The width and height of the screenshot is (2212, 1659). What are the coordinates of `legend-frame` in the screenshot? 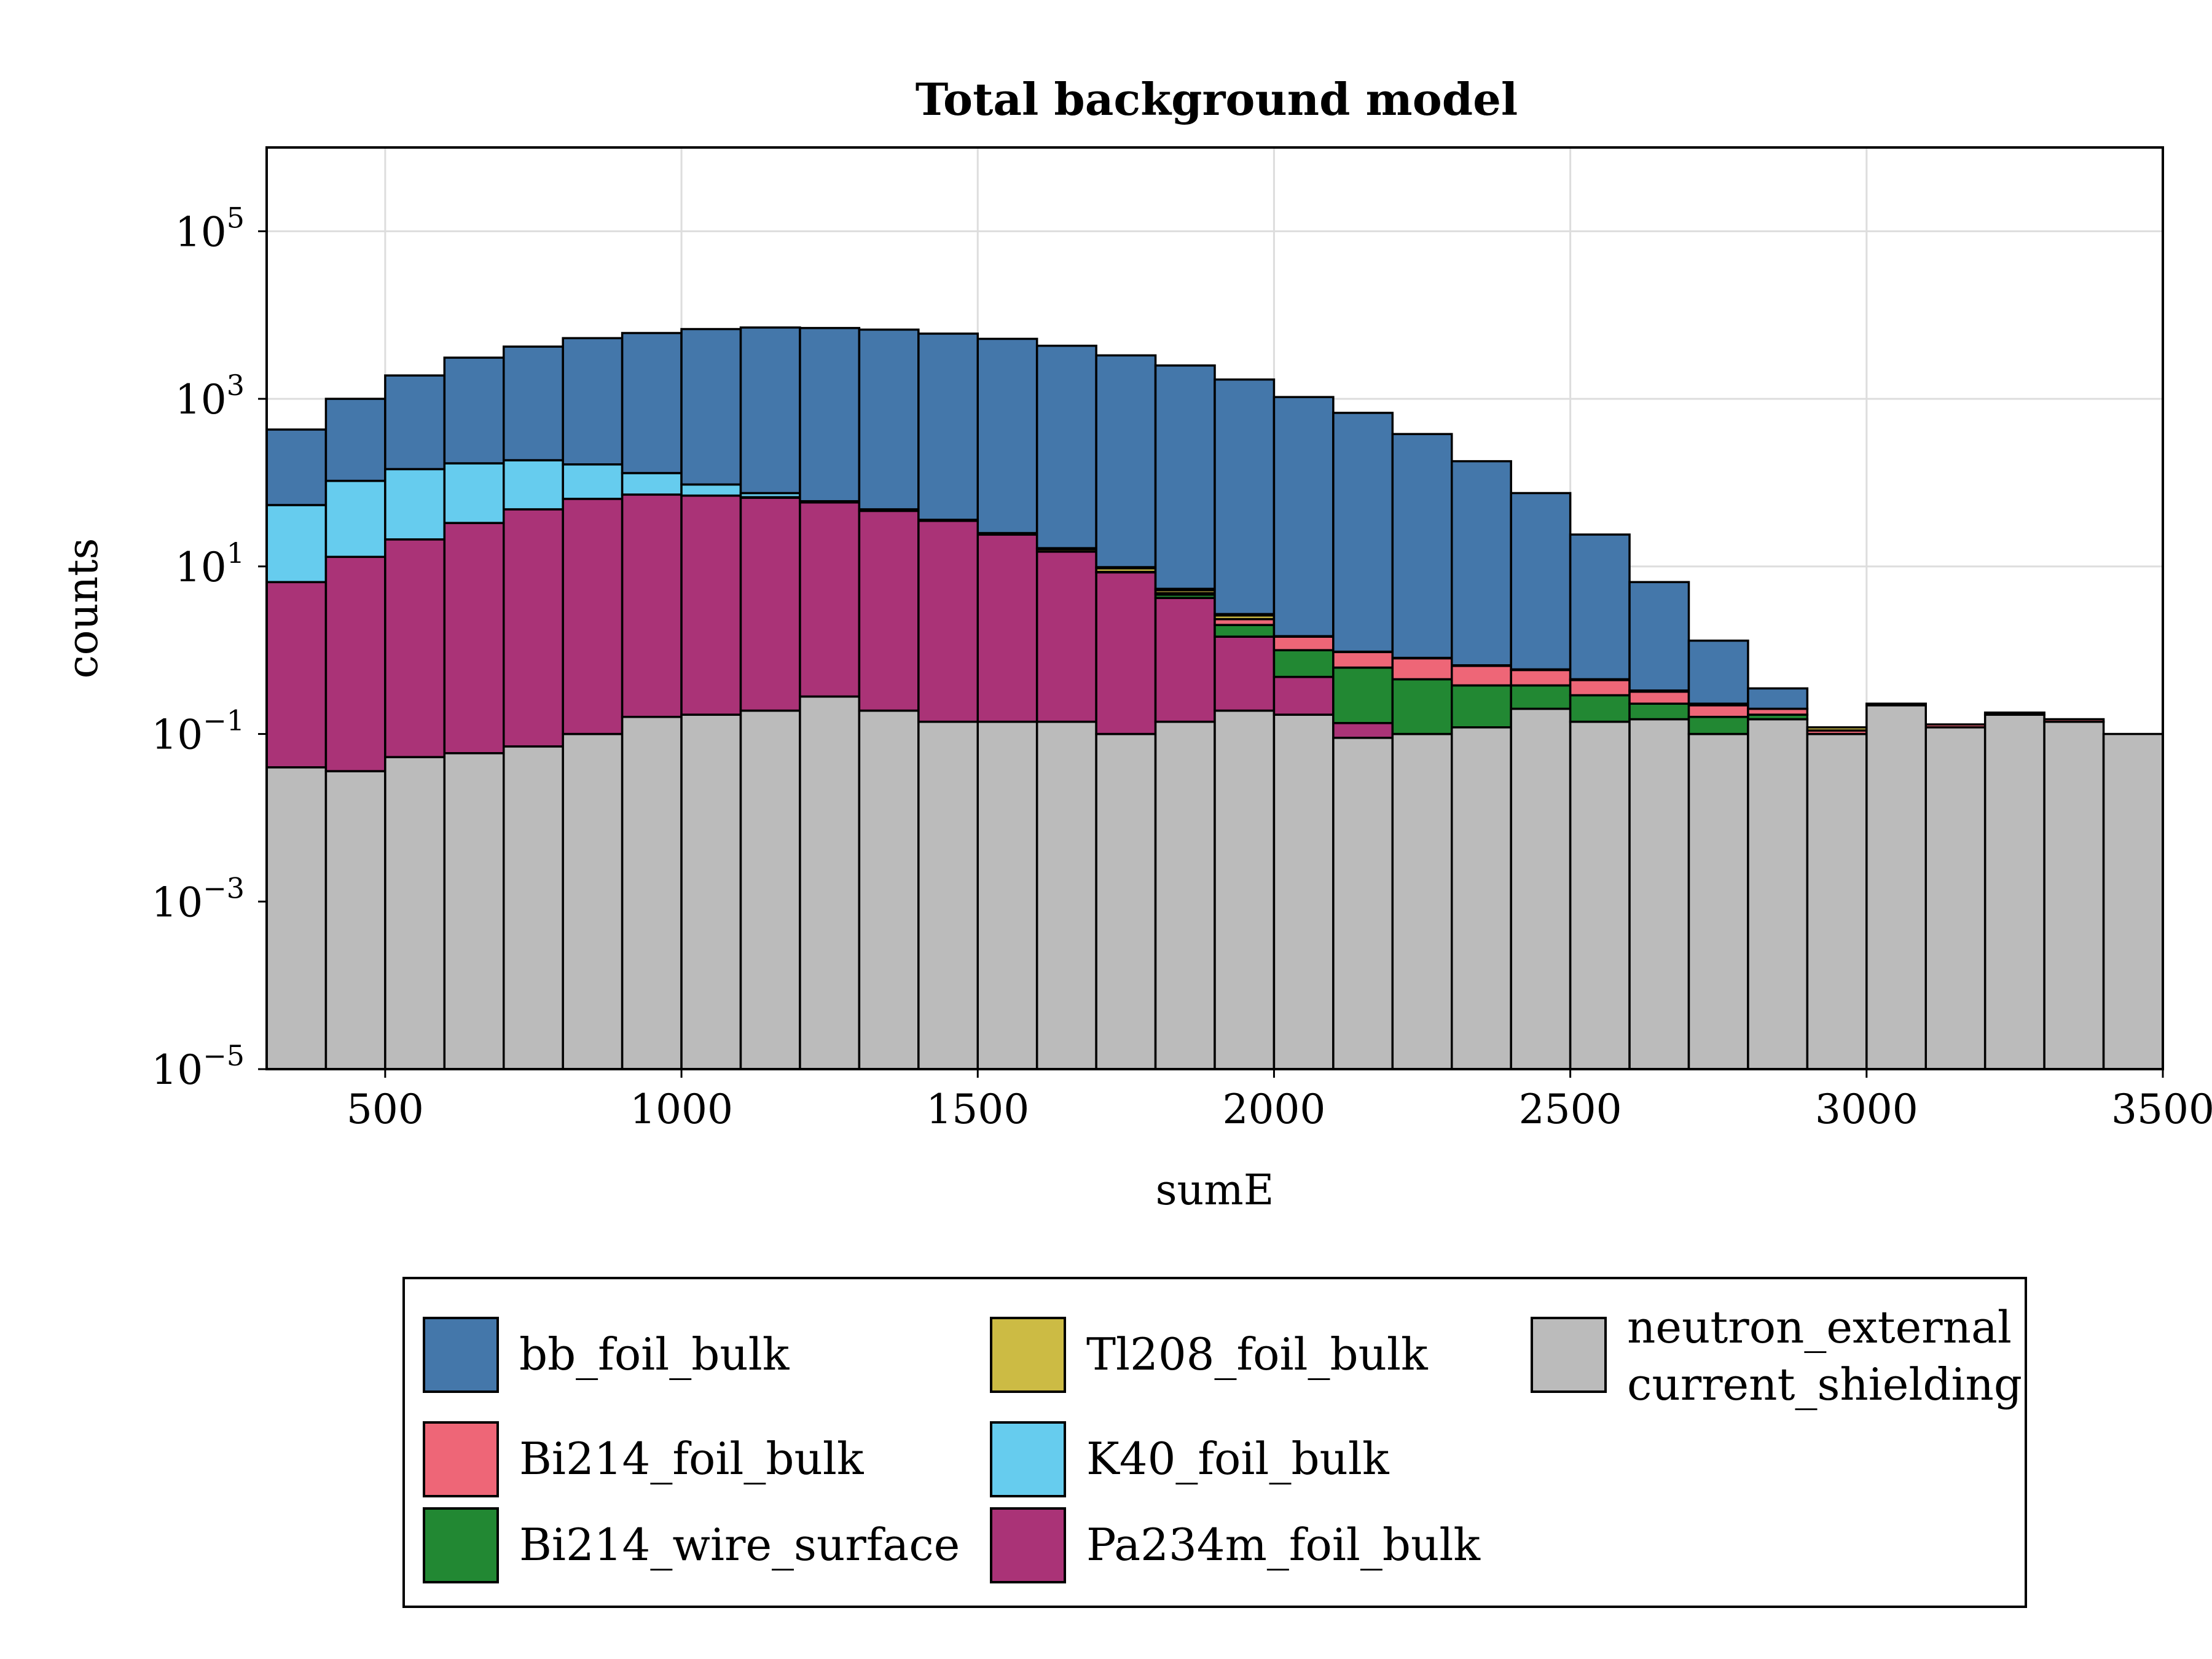 It's located at (1214, 1442).